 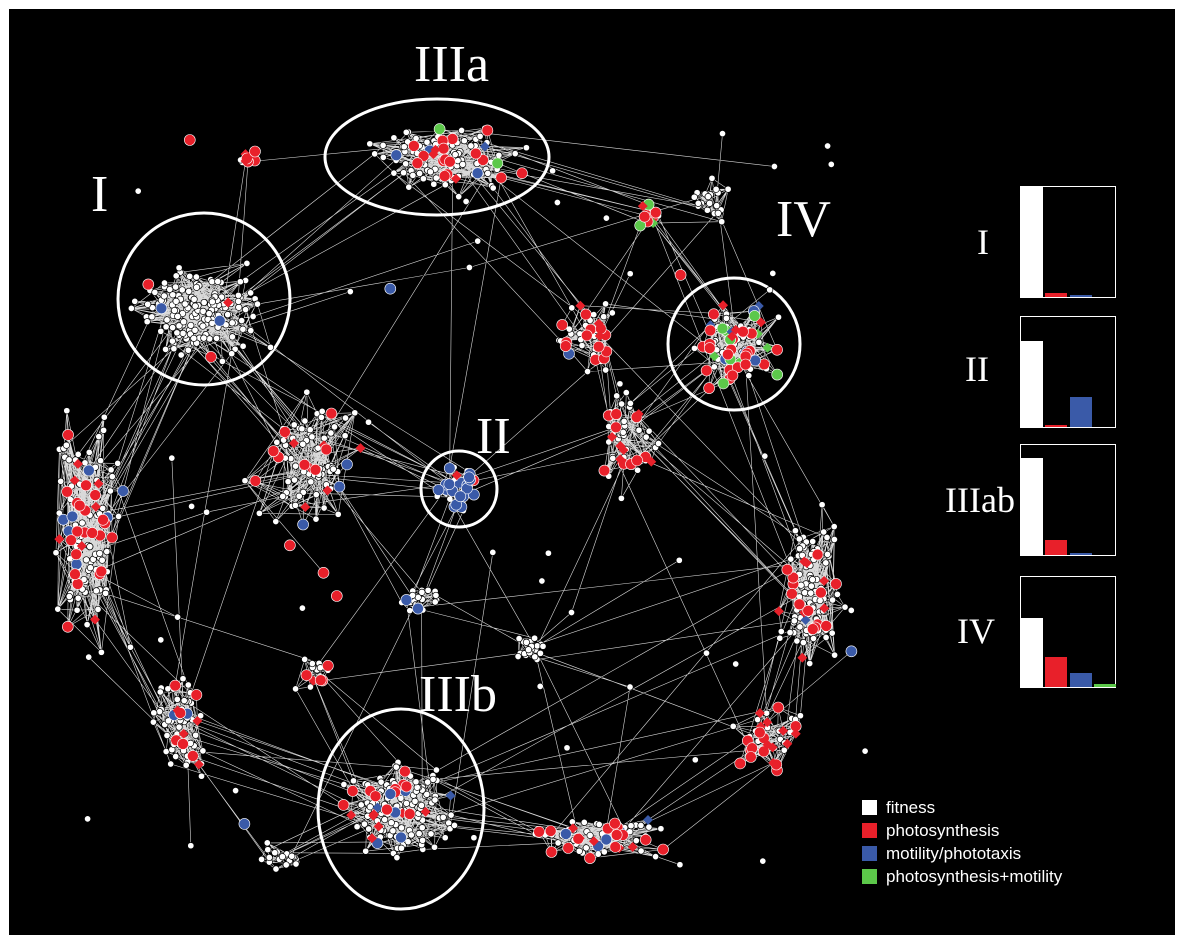 What do you see at coordinates (954, 853) in the screenshot?
I see `legend-label-motility: motility/phototaxis` at bounding box center [954, 853].